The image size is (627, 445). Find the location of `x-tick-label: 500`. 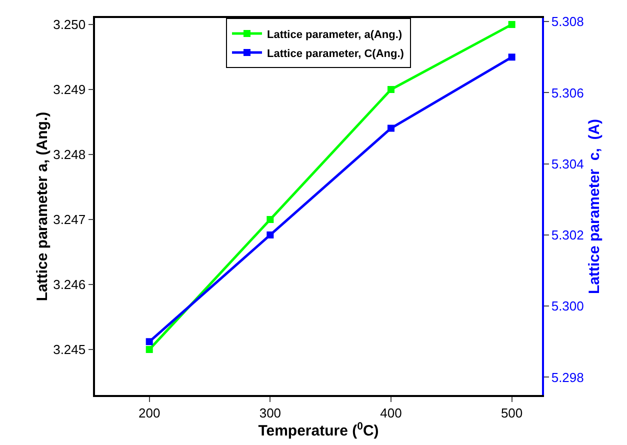

x-tick-label: 500 is located at coordinates (511, 412).